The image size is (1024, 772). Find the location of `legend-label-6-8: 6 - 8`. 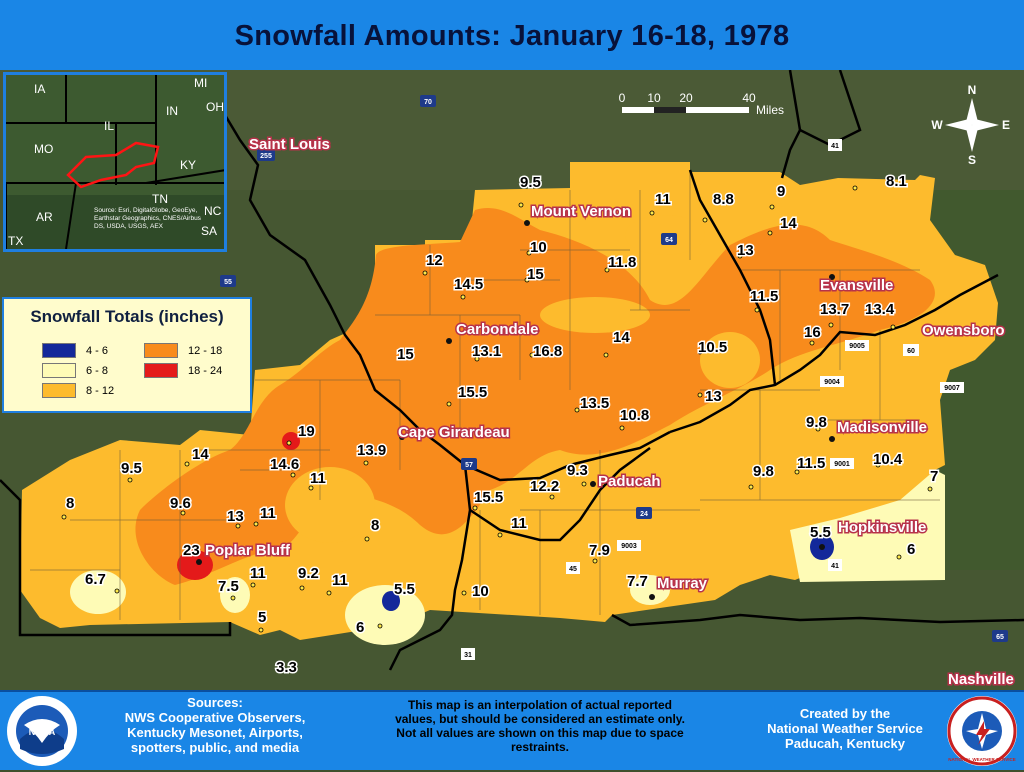

legend-label-6-8: 6 - 8 is located at coordinates (97, 370).